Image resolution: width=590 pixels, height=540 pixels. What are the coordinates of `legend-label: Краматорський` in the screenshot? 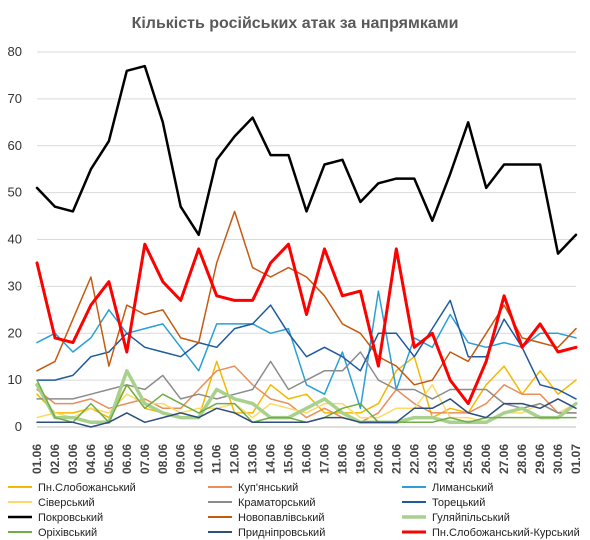 It's located at (277, 503).